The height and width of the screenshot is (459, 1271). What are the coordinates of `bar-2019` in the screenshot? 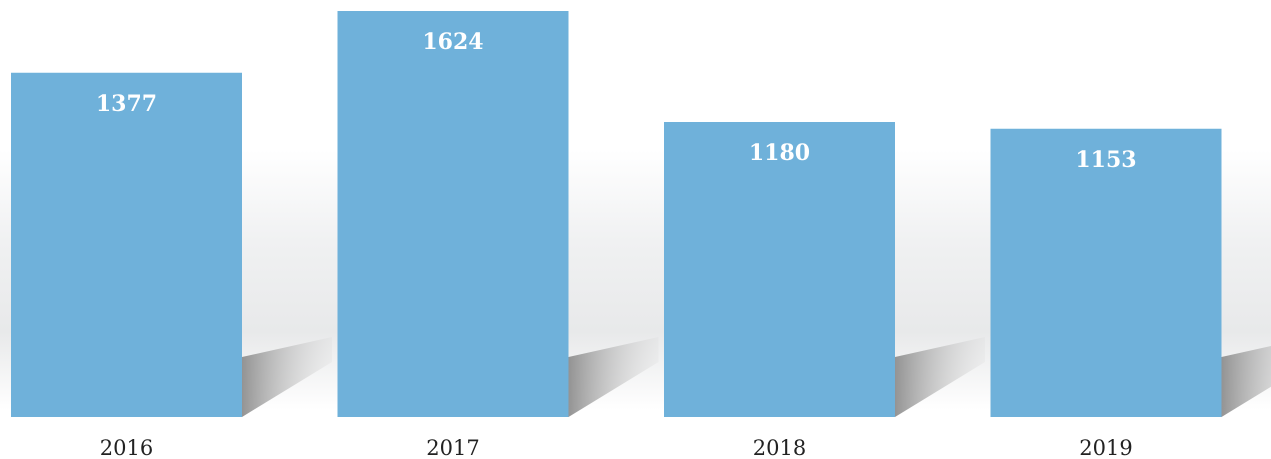 It's located at (1106, 272).